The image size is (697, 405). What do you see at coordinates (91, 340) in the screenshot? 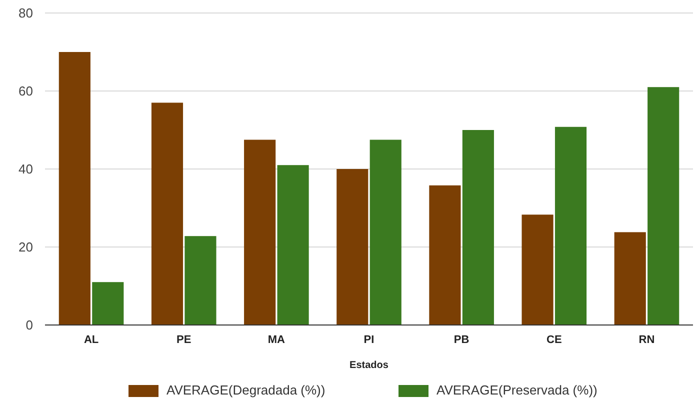
I see `x-tick-label: AL` at bounding box center [91, 340].